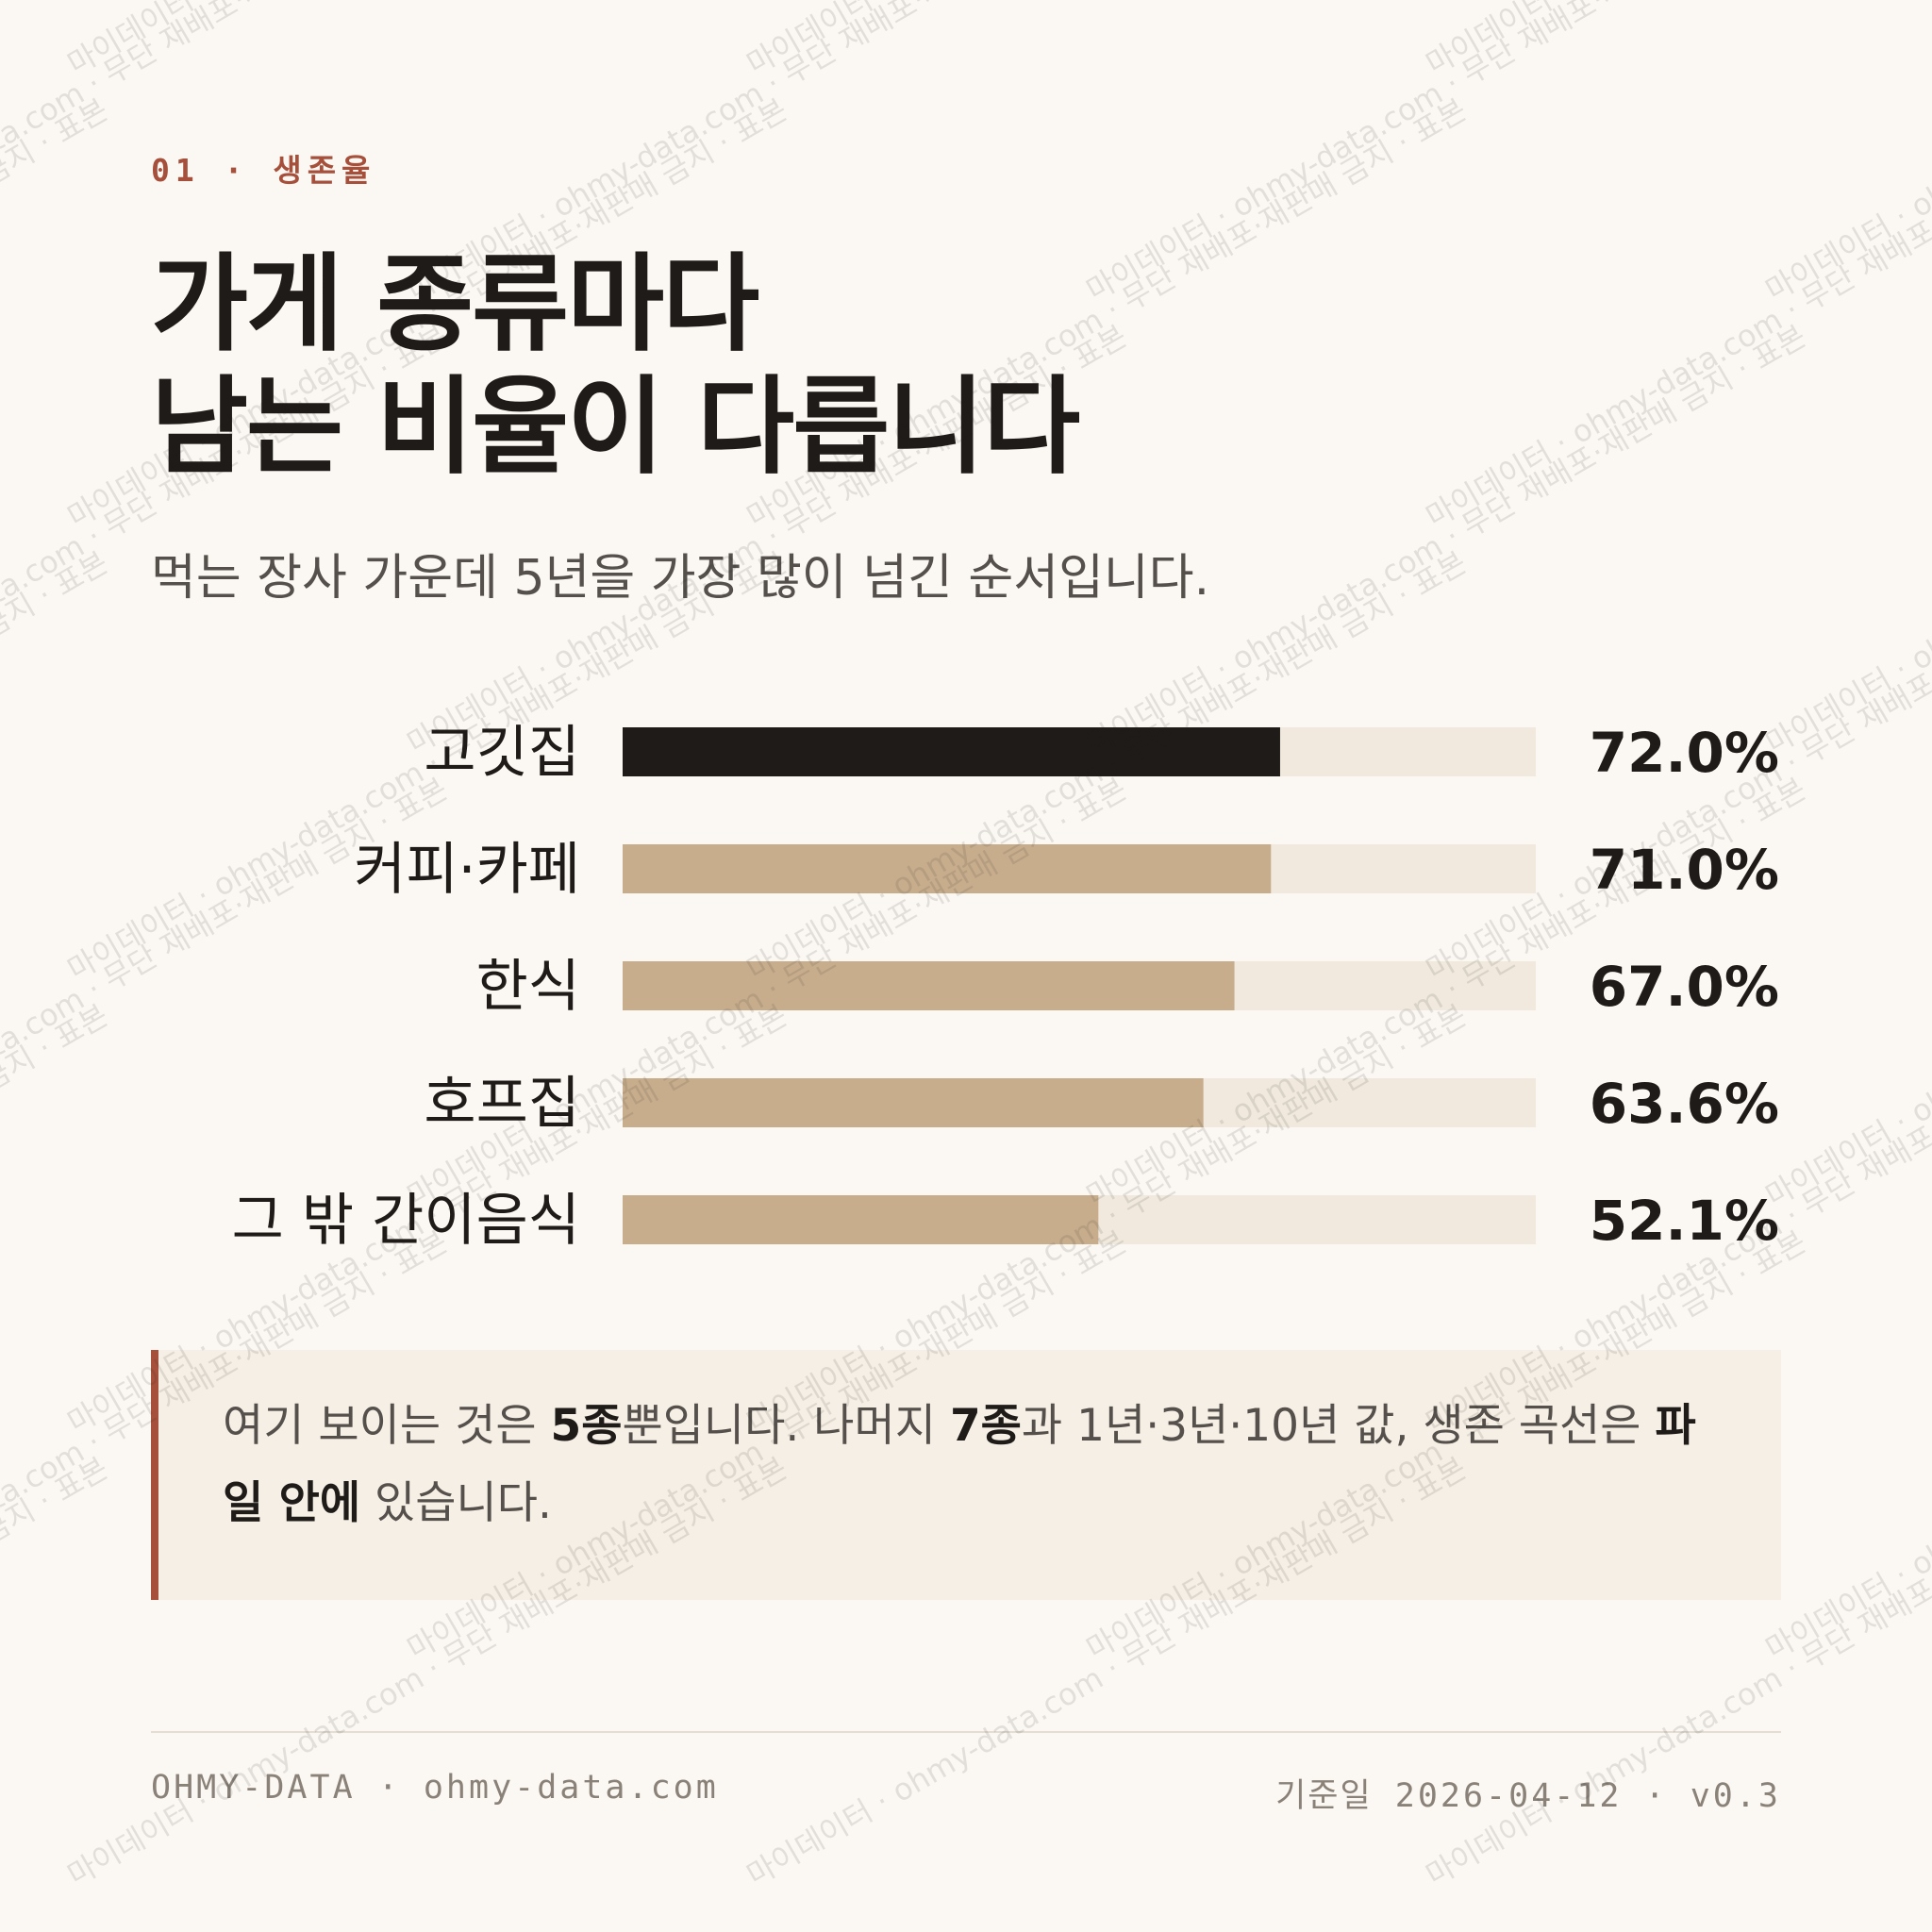  Describe the element at coordinates (1339, 1426) in the screenshot. I see `note-text-part: 과 1년·3년·10년 값, 생존 곡선은` at that location.